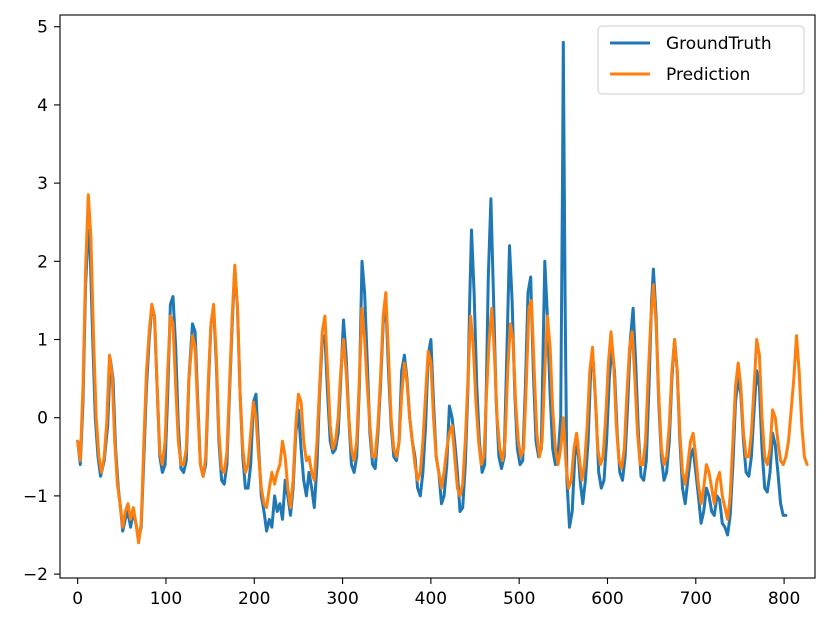  What do you see at coordinates (342, 599) in the screenshot?
I see `x-tick-label: 300` at bounding box center [342, 599].